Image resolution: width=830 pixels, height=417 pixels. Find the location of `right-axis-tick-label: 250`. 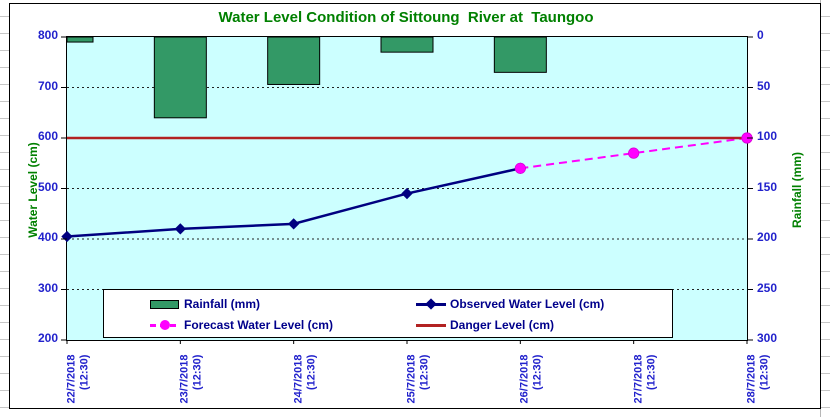

right-axis-tick-label: 250 is located at coordinates (767, 287).